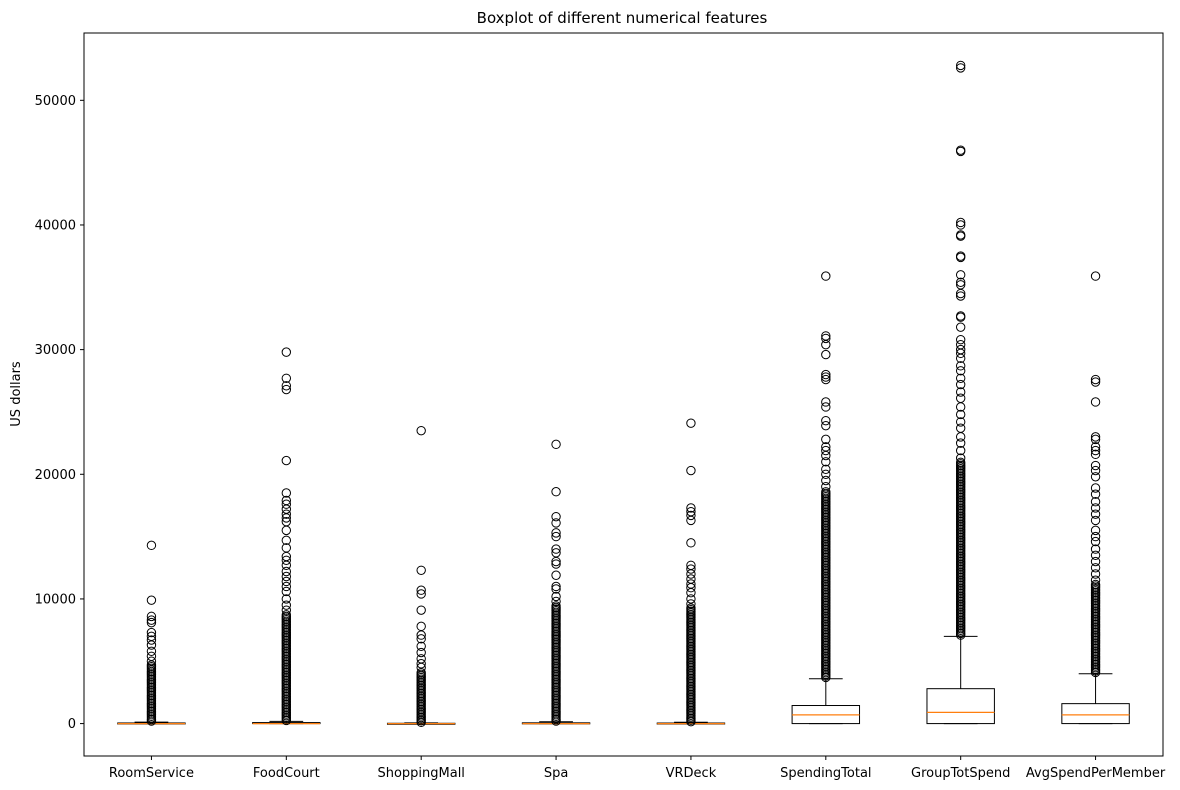 This screenshot has width=1180, height=790. I want to click on y-tick-label: 30000, so click(55, 350).